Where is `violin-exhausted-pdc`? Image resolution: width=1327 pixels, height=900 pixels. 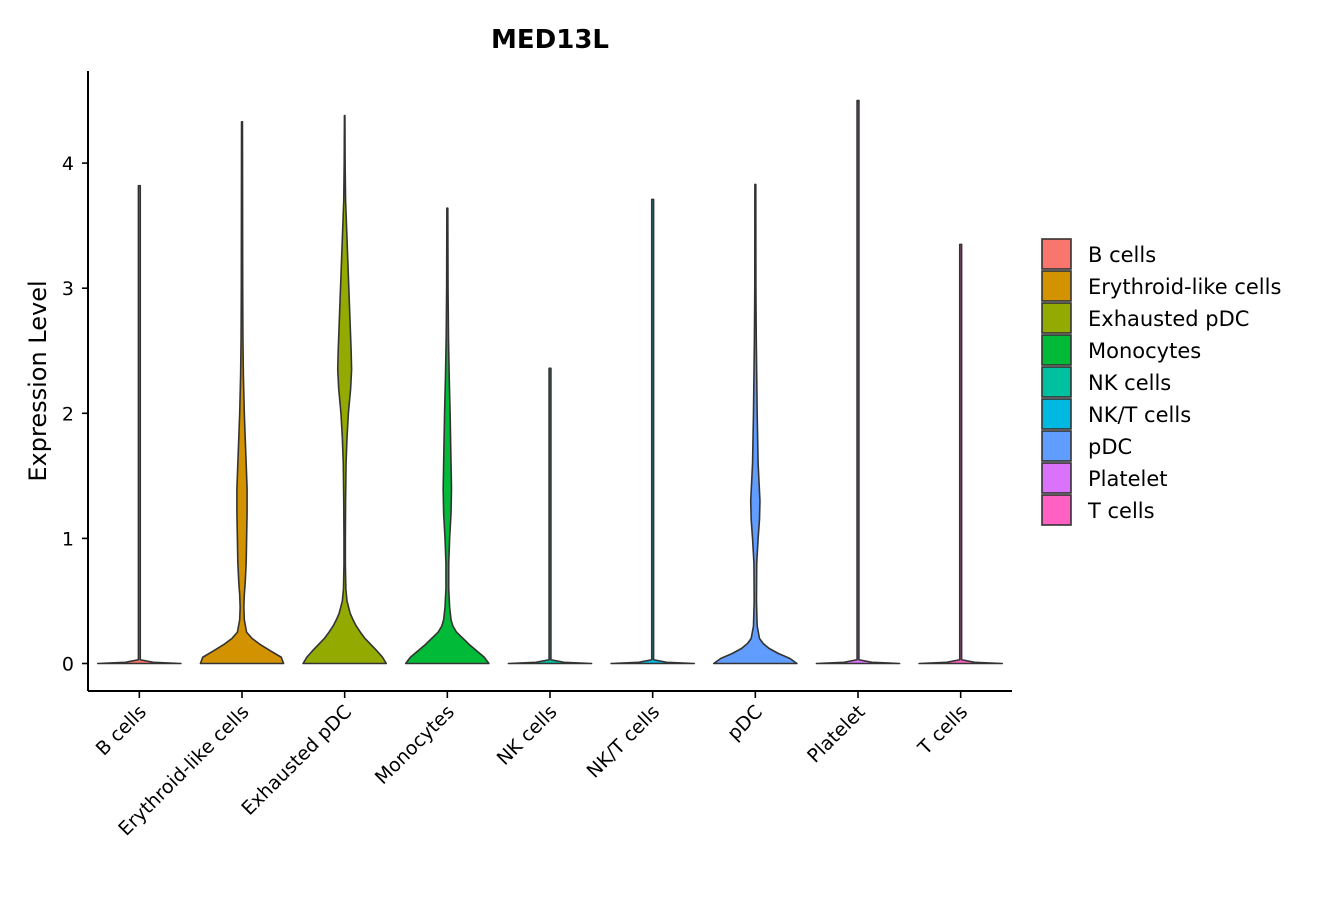 violin-exhausted-pdc is located at coordinates (345, 389).